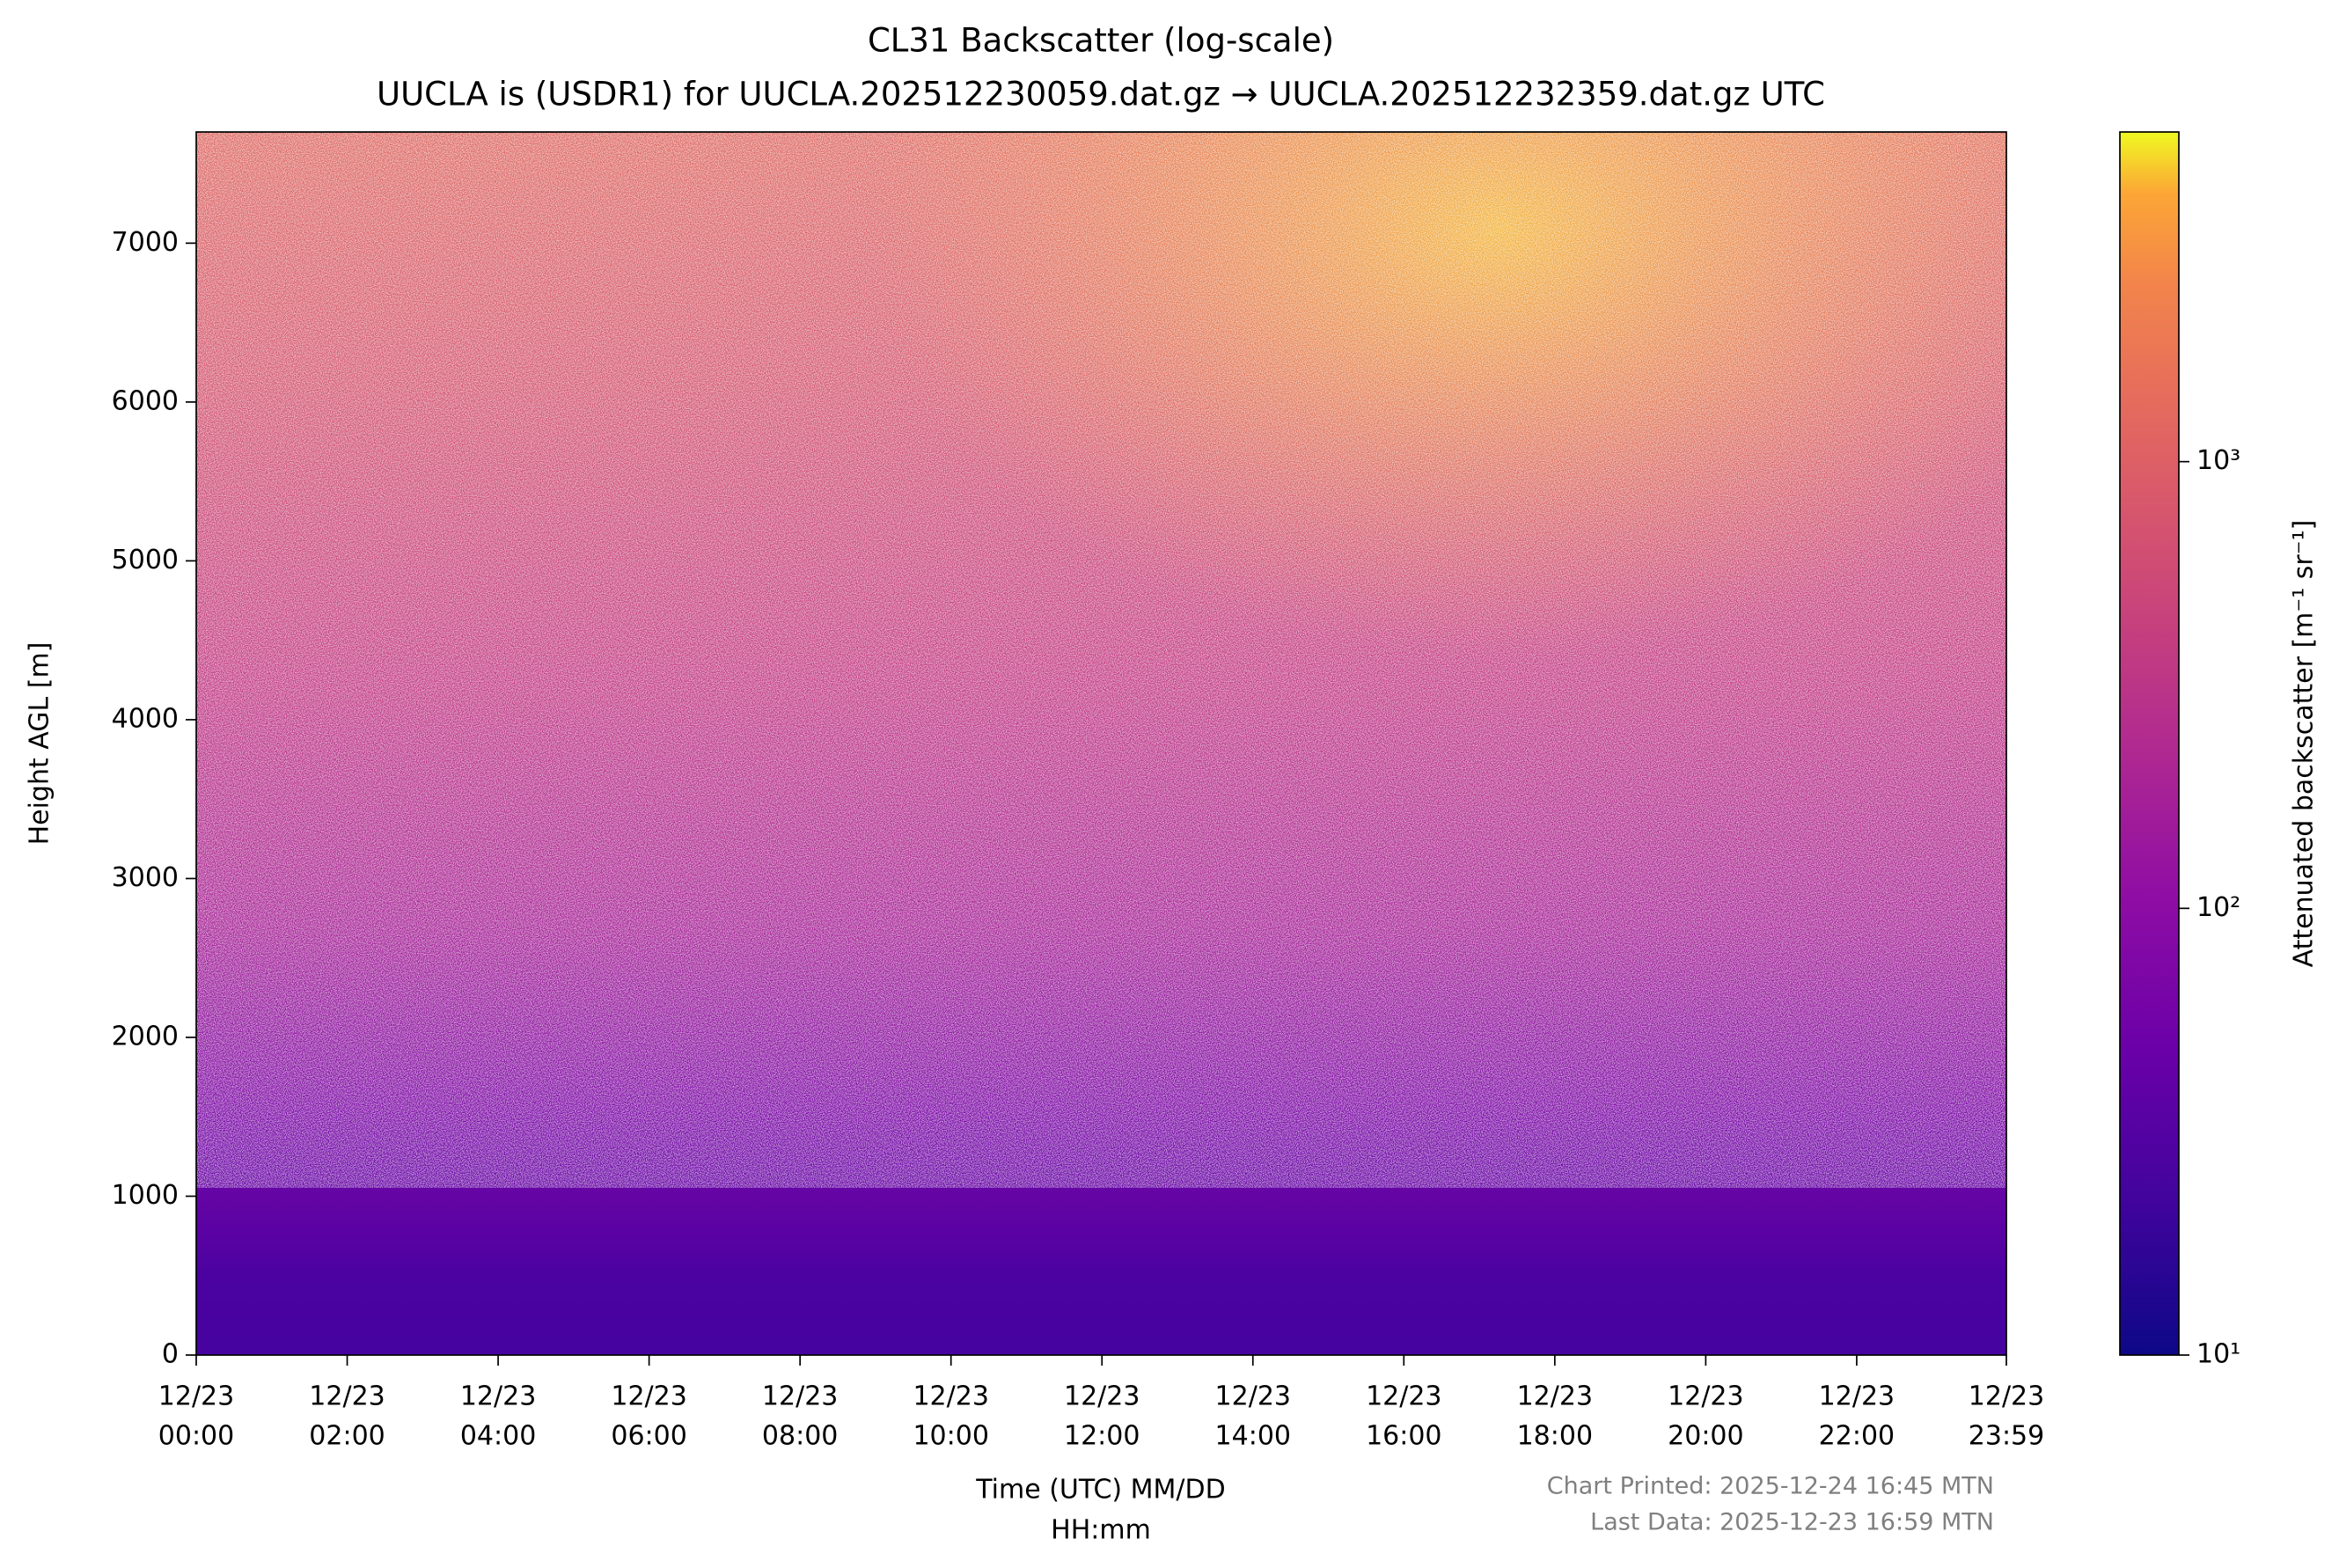 The height and width of the screenshot is (1568, 2339). I want to click on y-tick-label: 5000, so click(145, 560).